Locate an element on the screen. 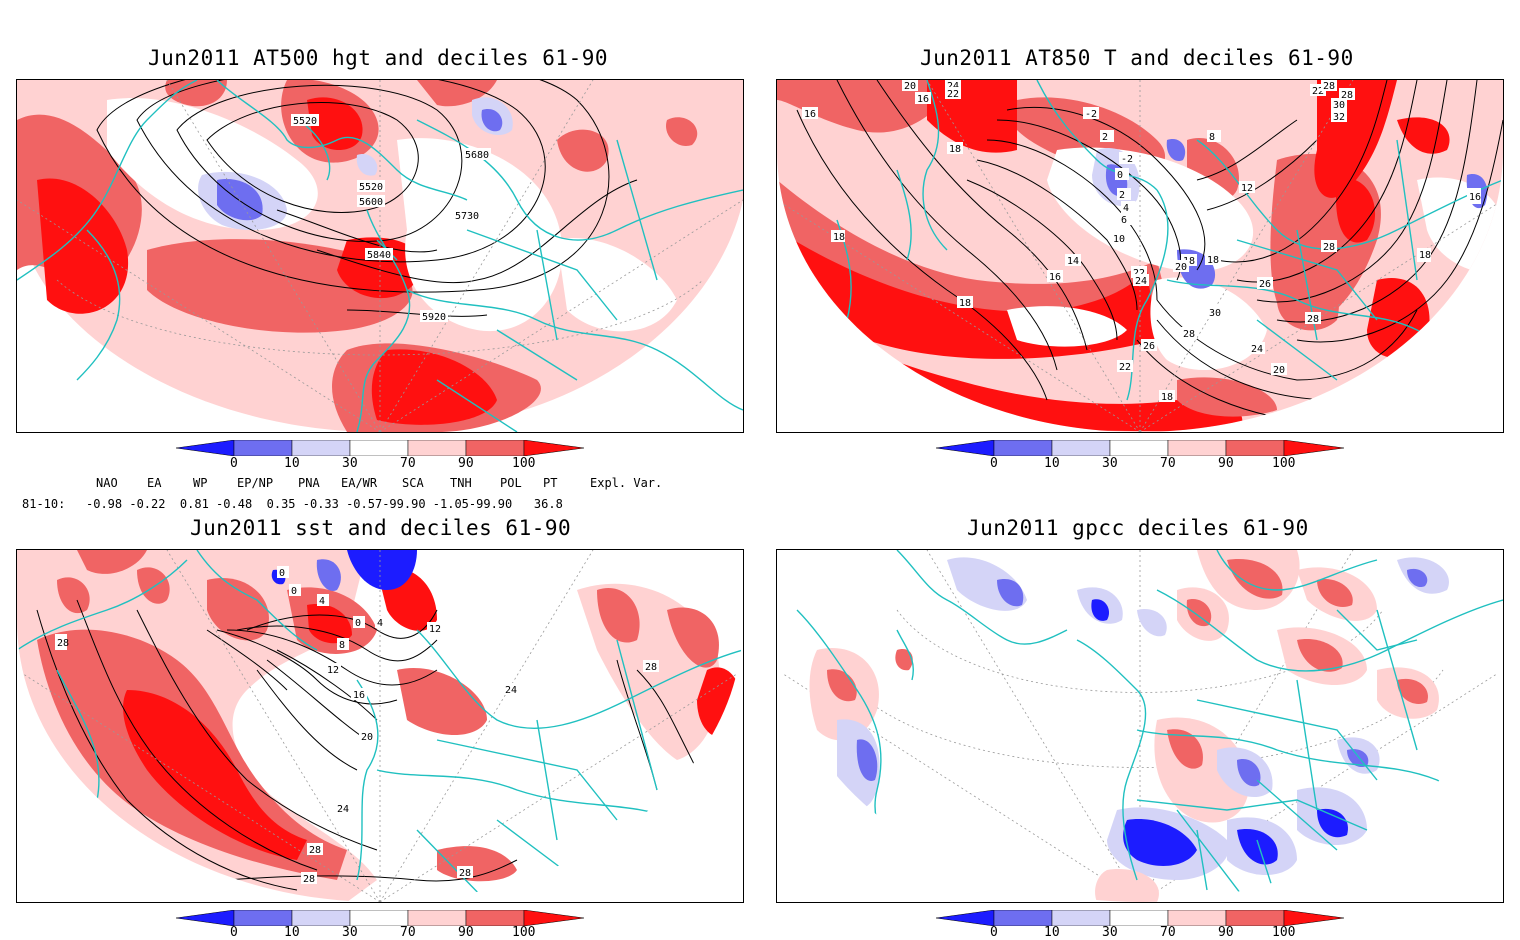 Image resolution: width=1520 pixels, height=940 pixels. contour-label: 14 is located at coordinates (1073, 261).